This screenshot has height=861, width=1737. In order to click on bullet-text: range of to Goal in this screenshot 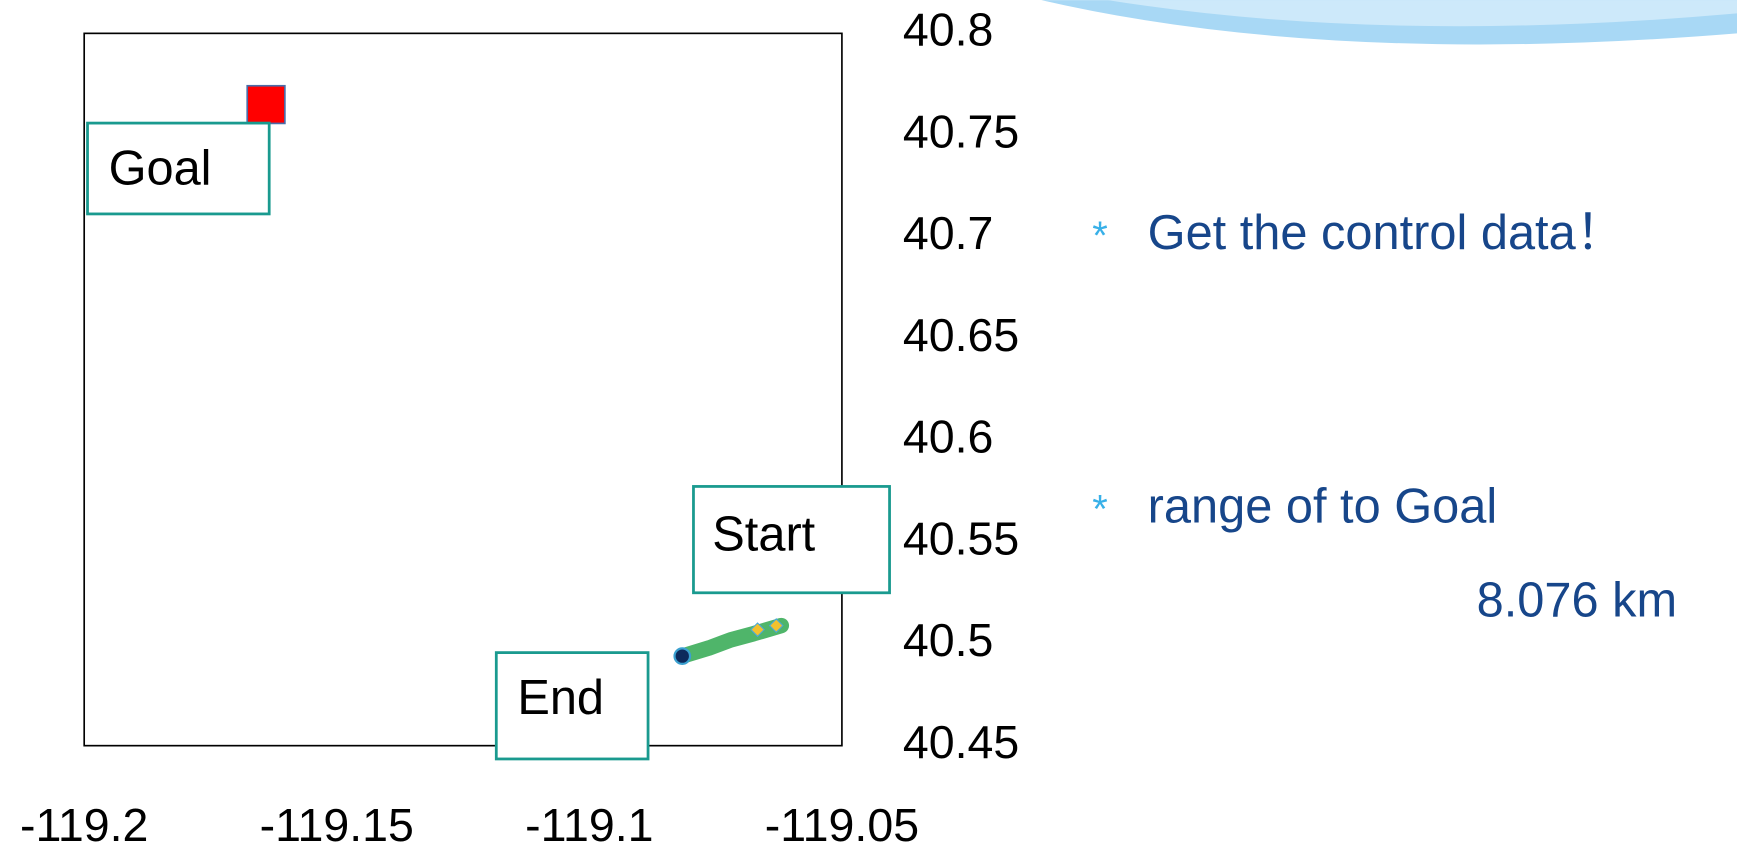, I will do `click(1323, 507)`.